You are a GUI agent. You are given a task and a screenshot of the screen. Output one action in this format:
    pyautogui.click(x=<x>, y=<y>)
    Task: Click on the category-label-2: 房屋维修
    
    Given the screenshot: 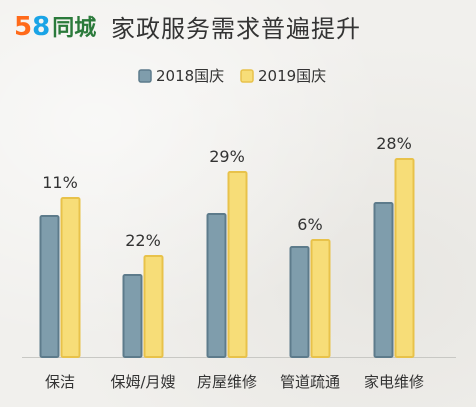 What is the action you would take?
    pyautogui.click(x=227, y=382)
    